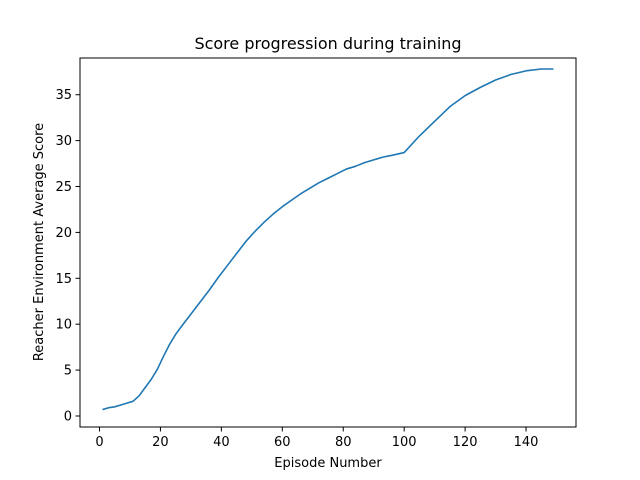 The height and width of the screenshot is (480, 640). What do you see at coordinates (63, 141) in the screenshot?
I see `y-tick-label: 30` at bounding box center [63, 141].